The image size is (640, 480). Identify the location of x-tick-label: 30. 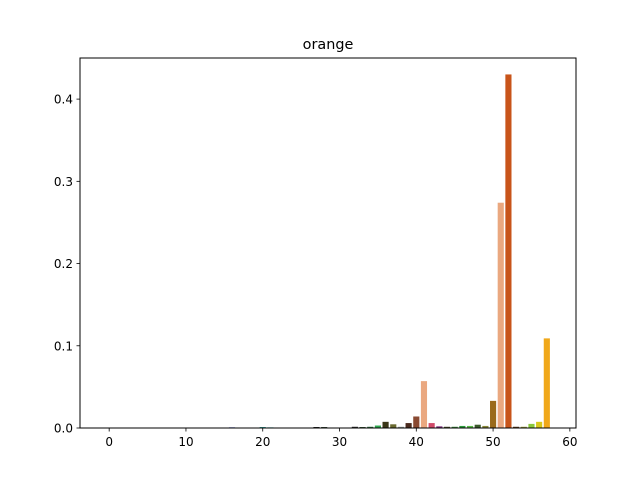
(339, 442).